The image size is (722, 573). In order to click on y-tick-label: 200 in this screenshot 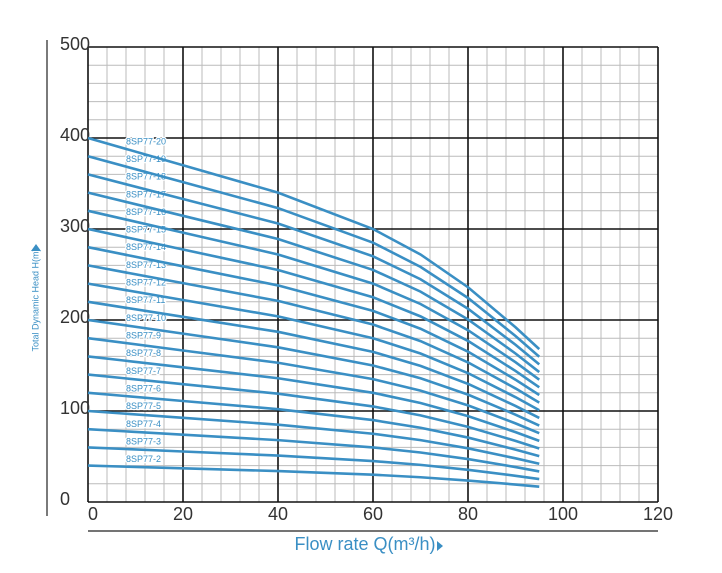, I will do `click(75, 317)`.